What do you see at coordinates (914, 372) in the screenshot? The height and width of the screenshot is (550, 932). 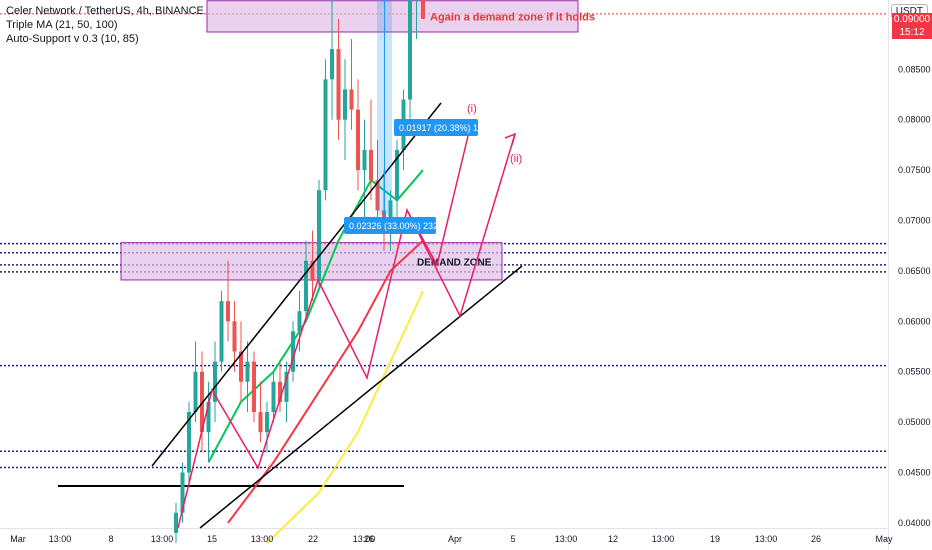 I see `price-tick-label: 0.05500` at bounding box center [914, 372].